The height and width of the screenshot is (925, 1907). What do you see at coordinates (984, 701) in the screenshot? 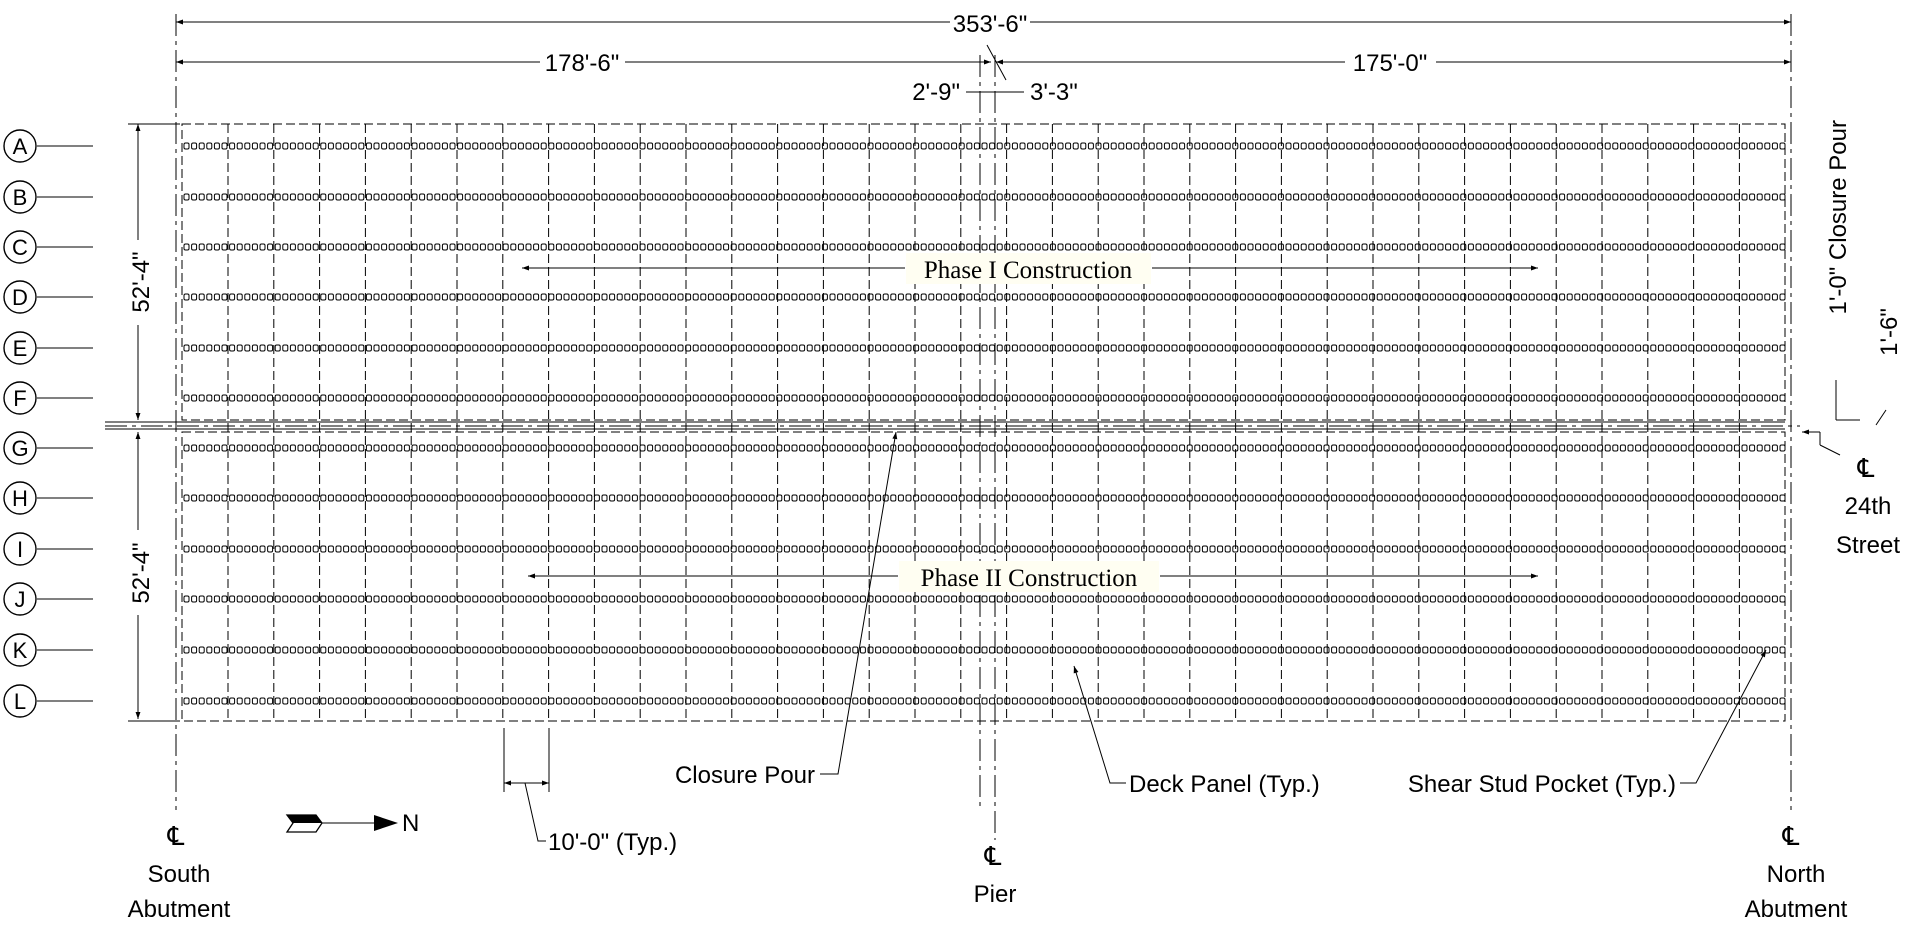
I see `pocket-row-L` at bounding box center [984, 701].